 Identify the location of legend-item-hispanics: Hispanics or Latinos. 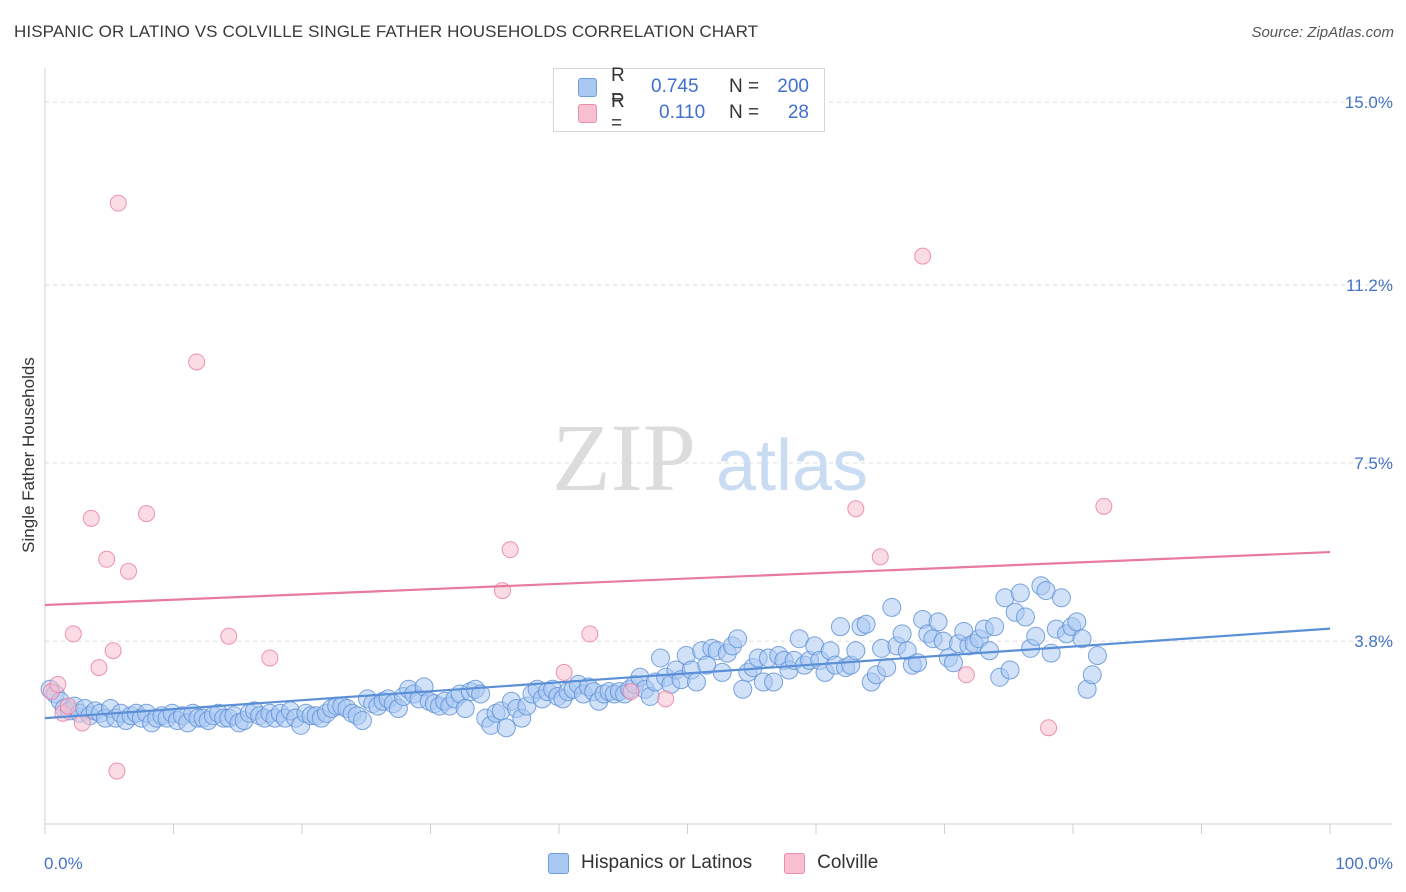
(650, 863).